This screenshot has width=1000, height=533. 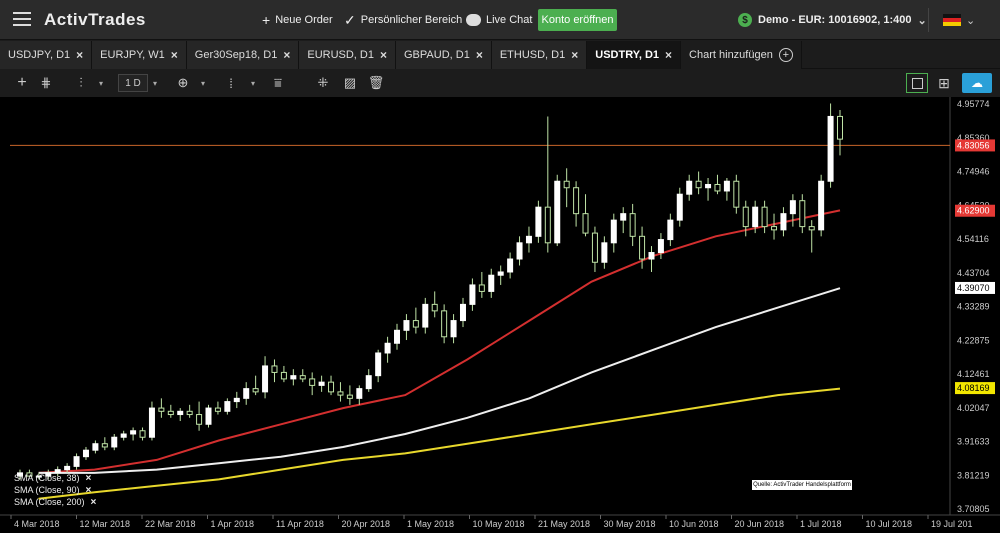 I want to click on fib-icon: ⩸, so click(x=278, y=82).